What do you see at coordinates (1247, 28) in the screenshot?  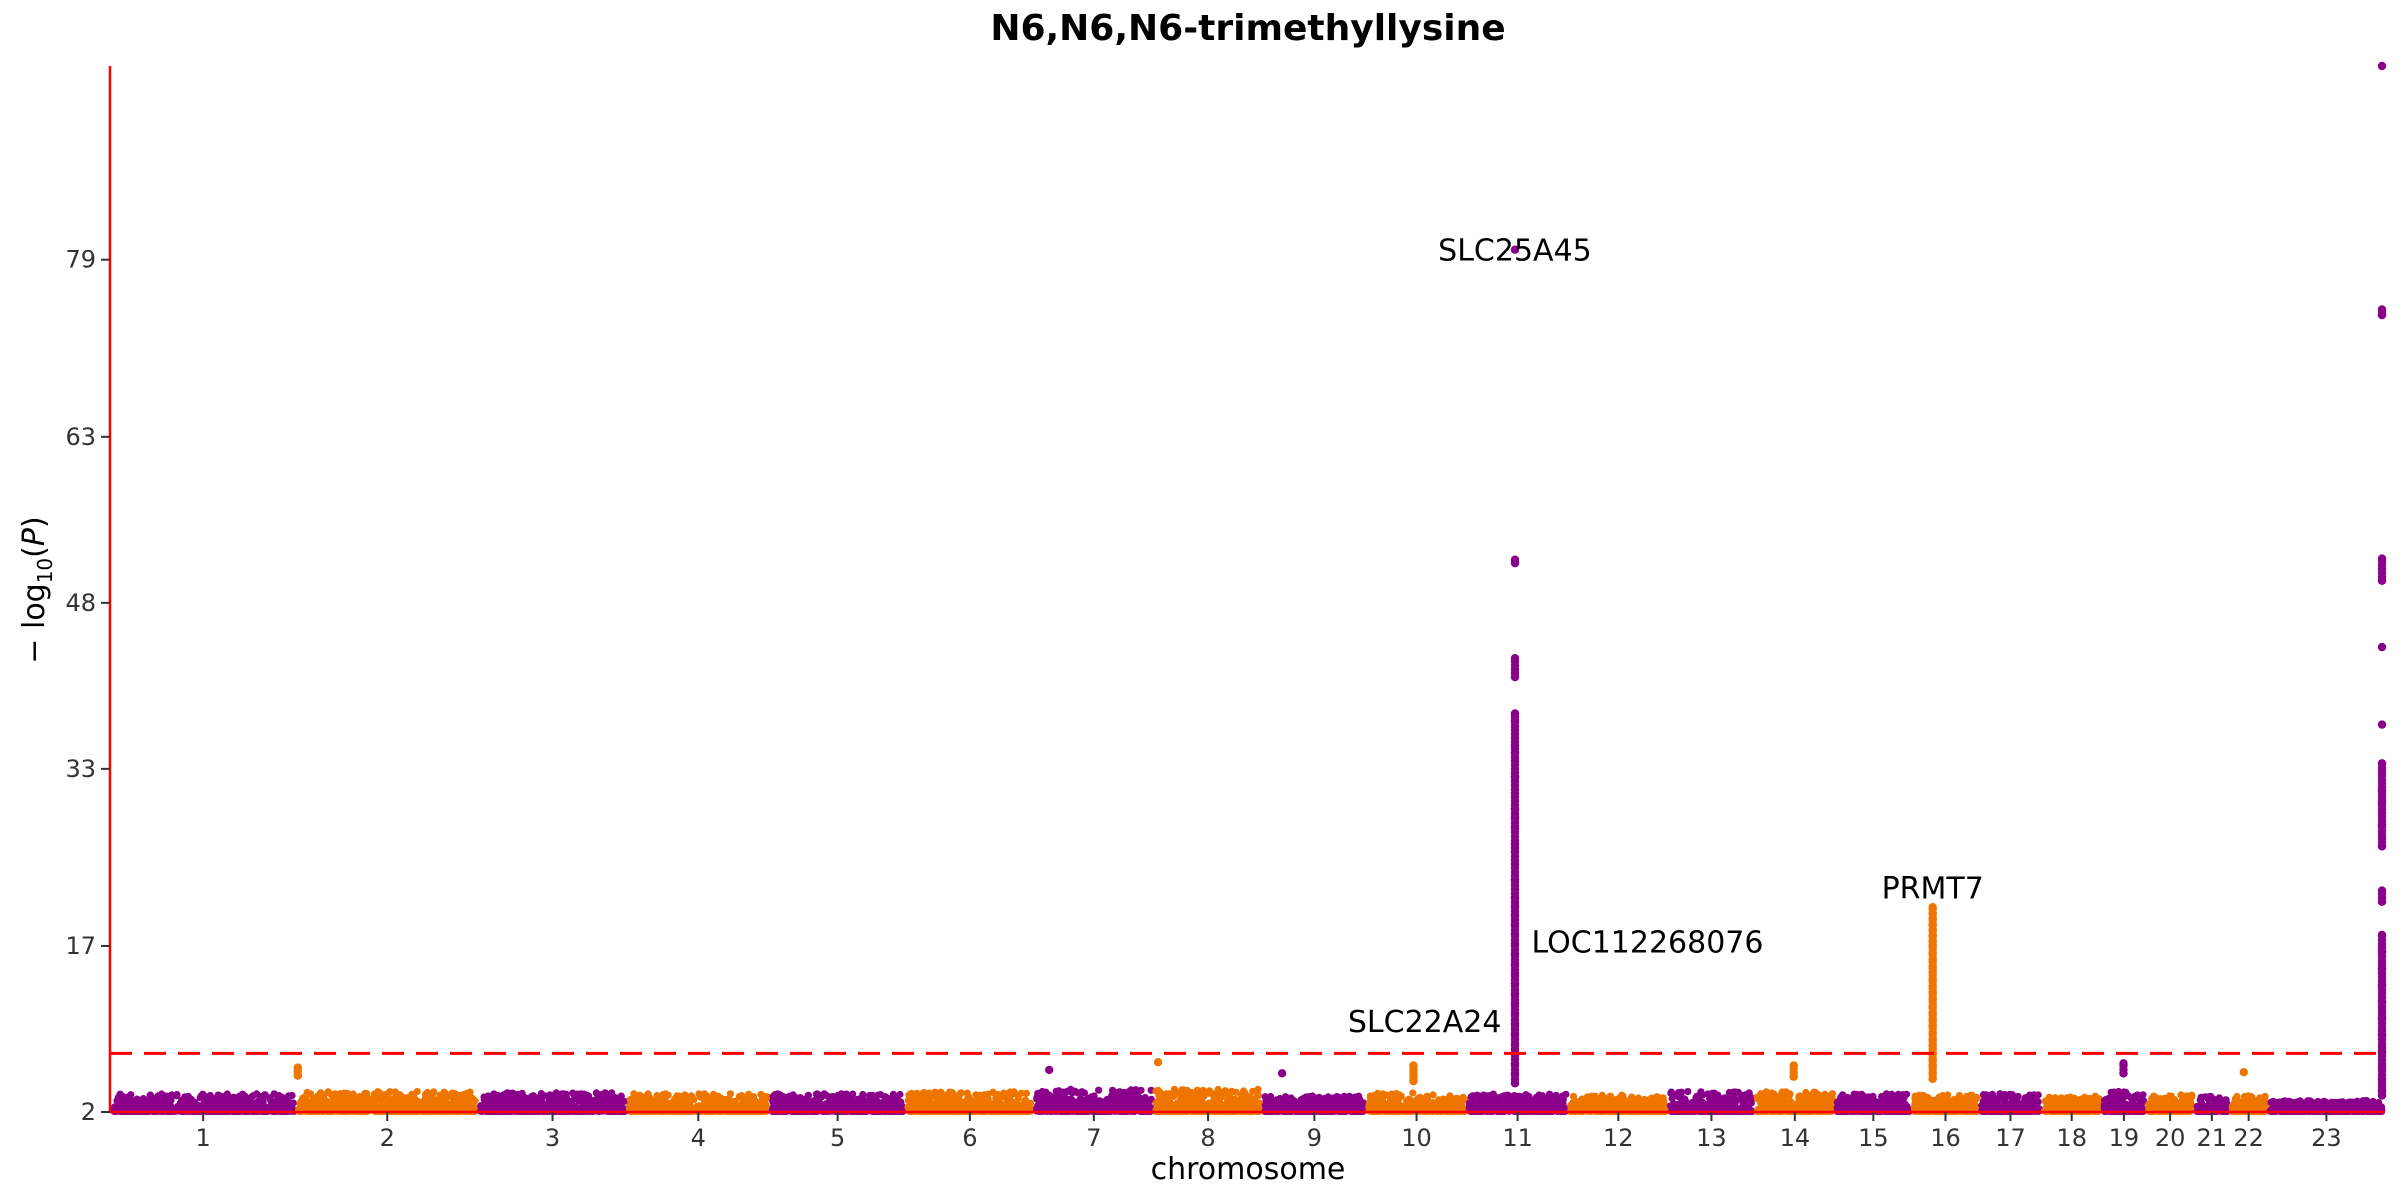 I see `chart-title: N6,N6,N6-trimethyllysine` at bounding box center [1247, 28].